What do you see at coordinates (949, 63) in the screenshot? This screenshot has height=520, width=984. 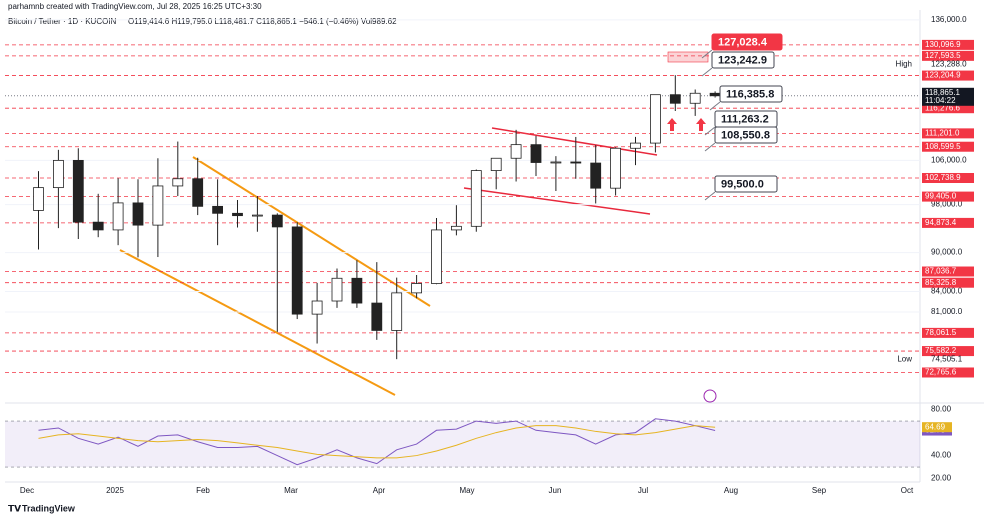 I see `high-label: 123,288.0` at bounding box center [949, 63].